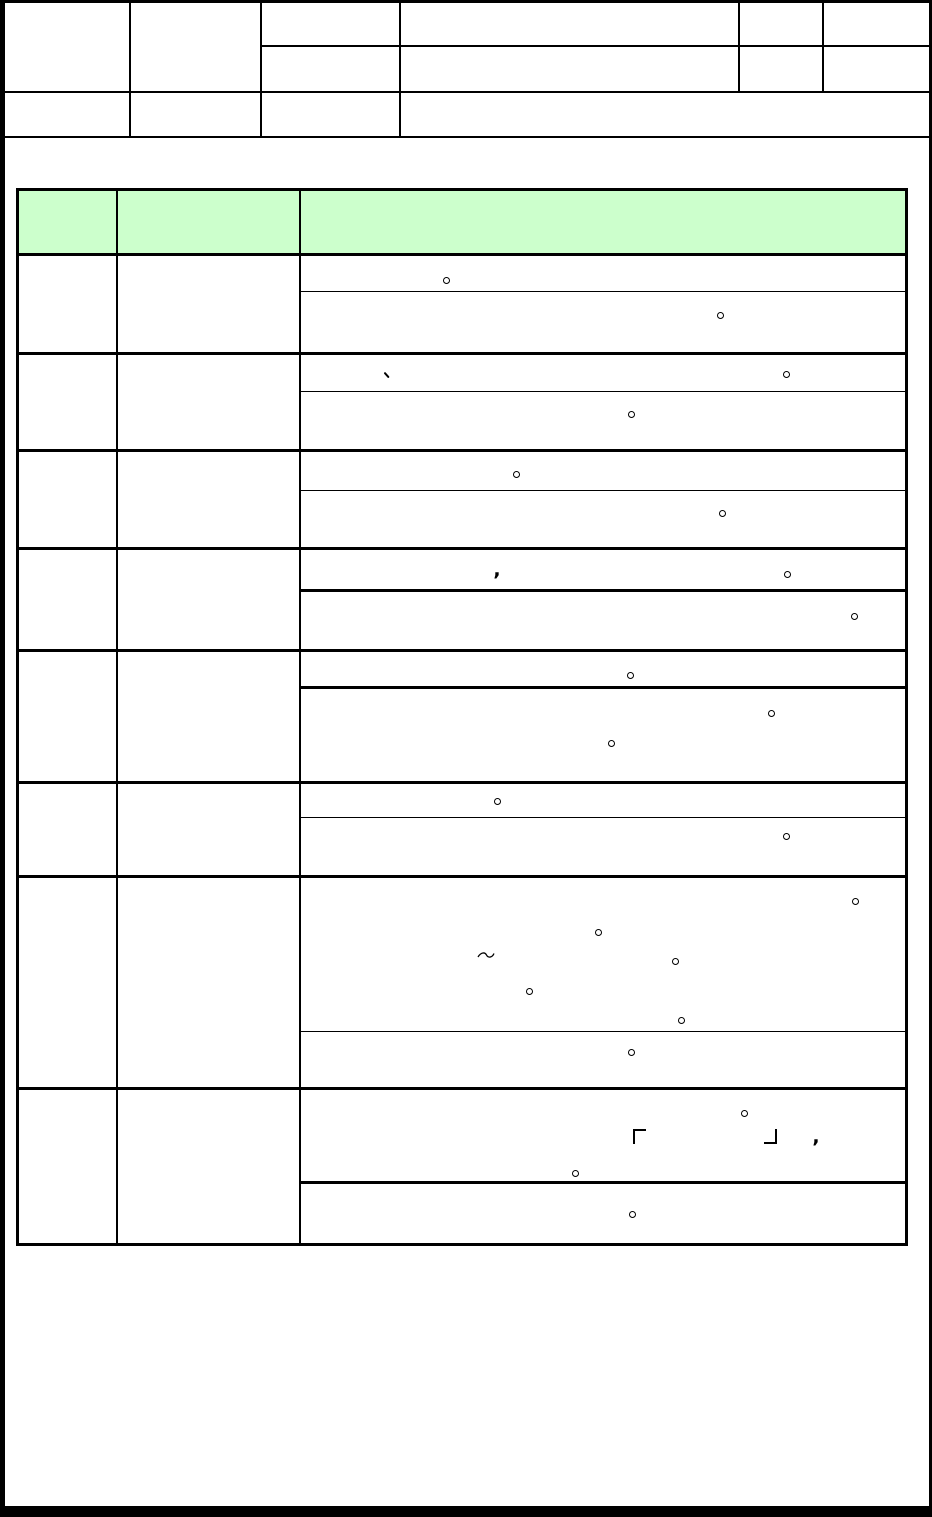  I want to click on row-2-sublabel-cell, so click(209, 402).